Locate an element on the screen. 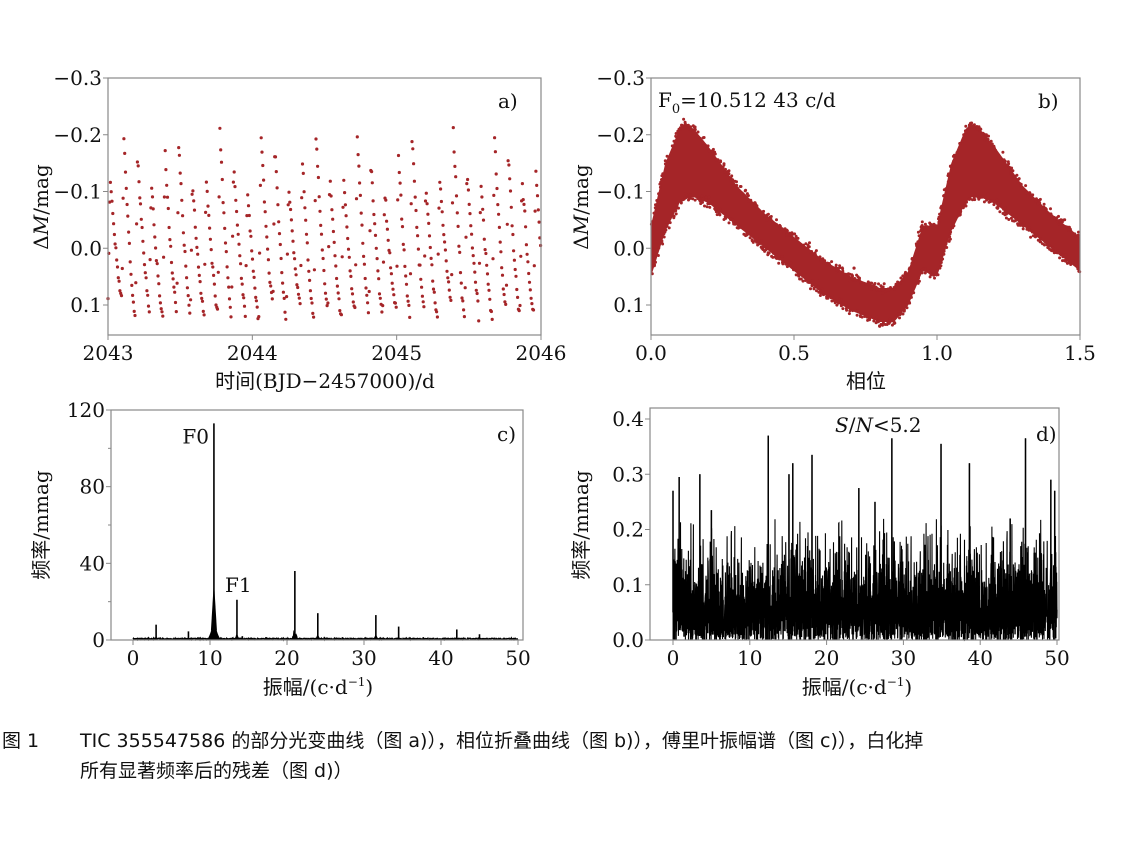 Image resolution: width=1134 pixels, height=850 pixels. panel-c-label: c) is located at coordinates (506, 434).